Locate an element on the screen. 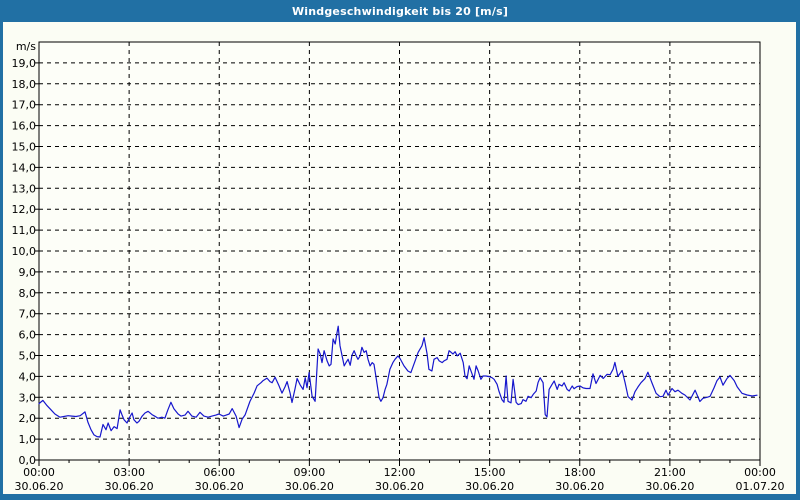  y-axis-label: 16,0 is located at coordinates (24, 126).